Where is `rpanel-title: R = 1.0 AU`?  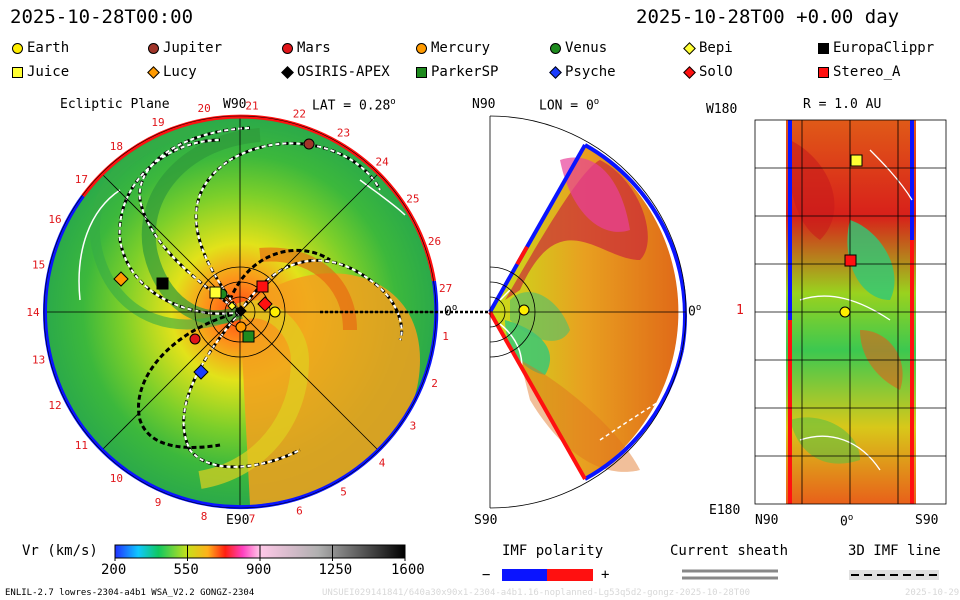 rpanel-title: R = 1.0 AU is located at coordinates (842, 104).